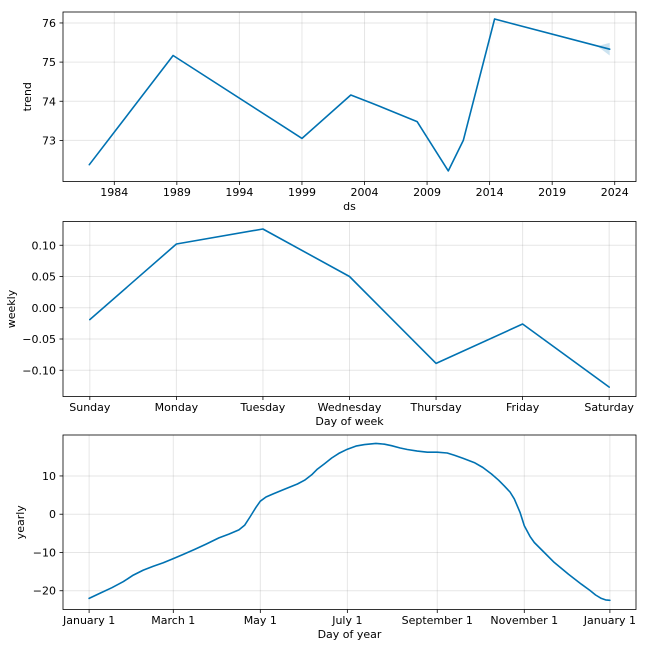 The image size is (648, 648). I want to click on weekly-x-axis-label: Day of week, so click(349, 421).